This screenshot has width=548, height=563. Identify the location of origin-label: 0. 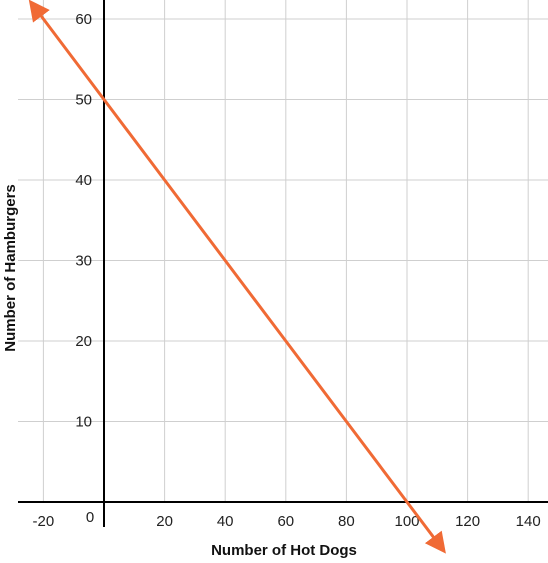
(90, 517).